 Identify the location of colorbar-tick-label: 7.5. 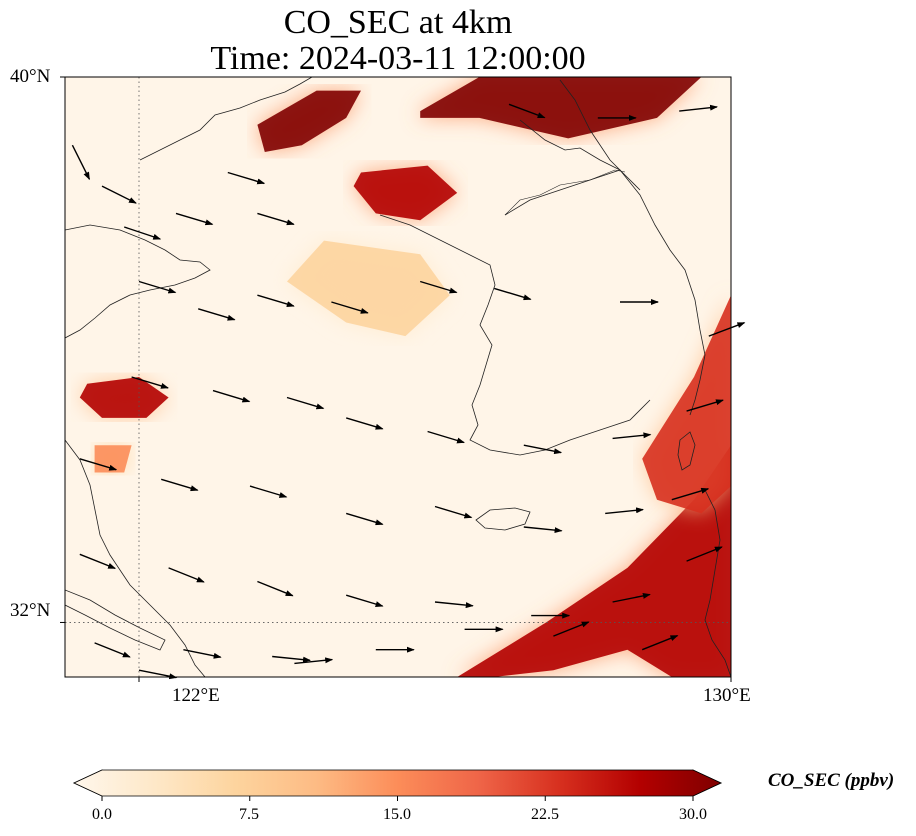
(249, 814).